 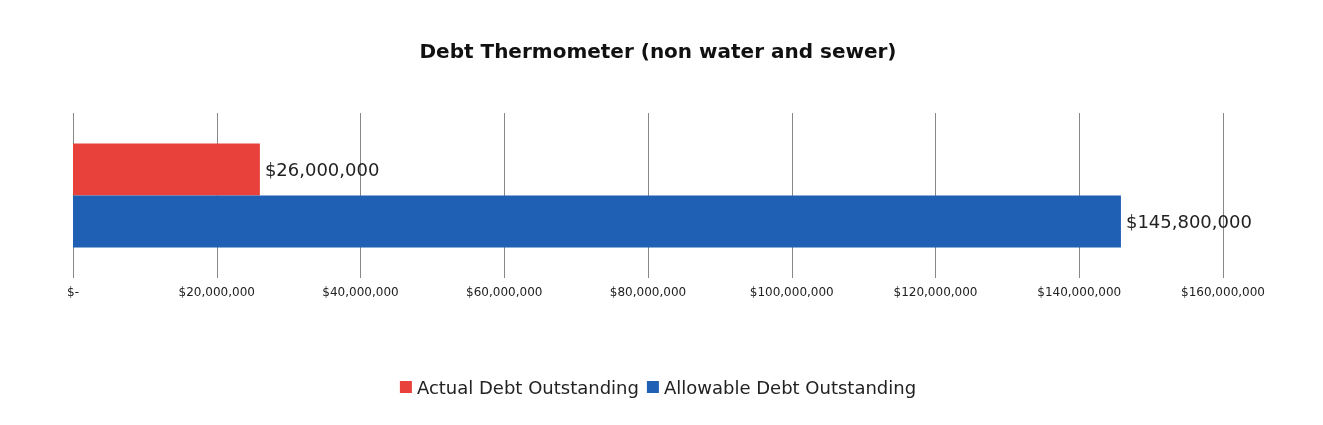 What do you see at coordinates (1223, 292) in the screenshot?
I see `x-tick-label: $160,000,000` at bounding box center [1223, 292].